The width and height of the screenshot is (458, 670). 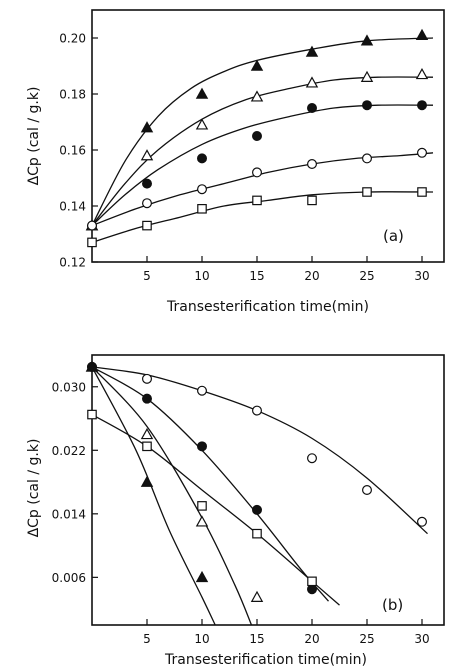 I want to click on fit-curve-filled-circle, so click(x=262, y=165).